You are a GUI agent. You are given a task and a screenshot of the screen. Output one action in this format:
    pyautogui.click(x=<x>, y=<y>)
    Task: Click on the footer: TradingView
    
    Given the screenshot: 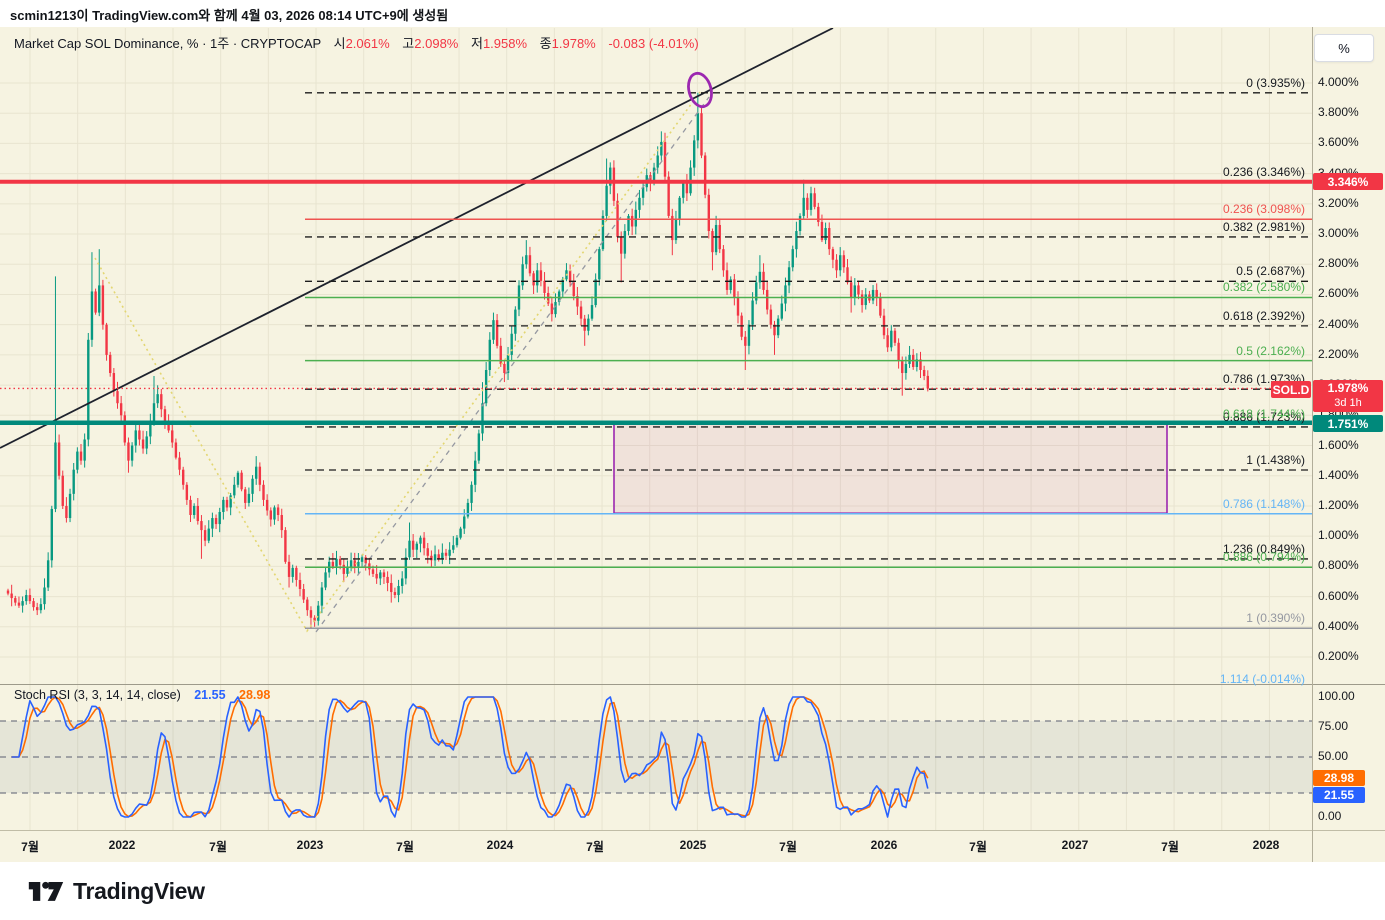 What is the action you would take?
    pyautogui.click(x=692, y=891)
    